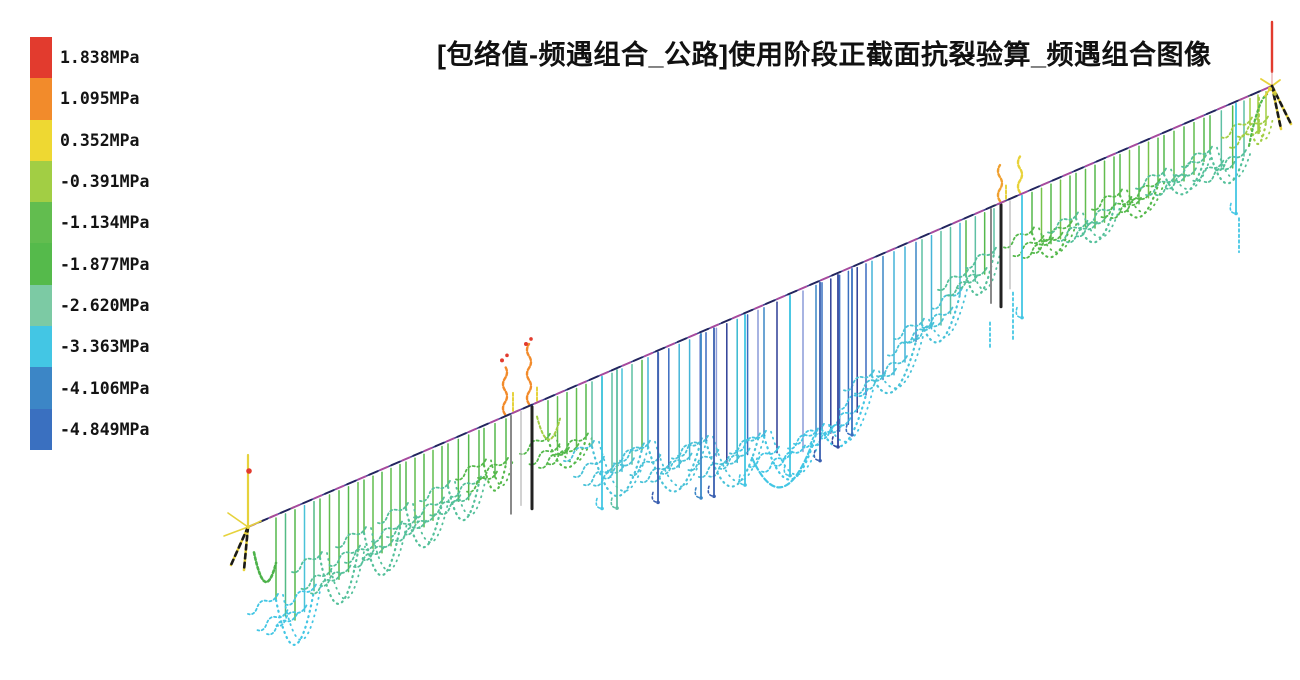 The image size is (1300, 680). What do you see at coordinates (248, 527) in the screenshot?
I see `left-support-center` at bounding box center [248, 527].